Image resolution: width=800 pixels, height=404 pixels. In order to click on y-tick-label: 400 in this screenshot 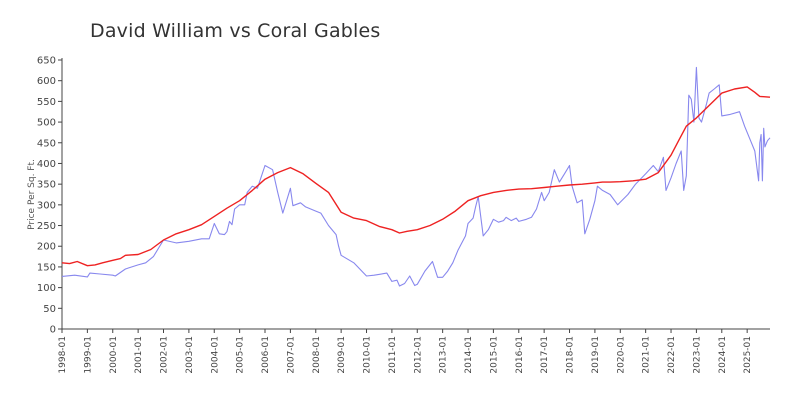, I will do `click(46, 164)`.